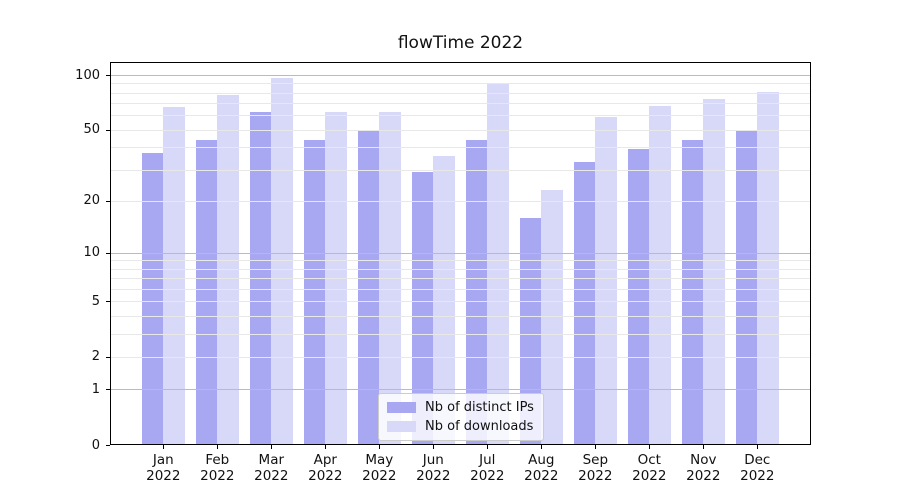  I want to click on y-tick-label: 0, so click(95, 445).